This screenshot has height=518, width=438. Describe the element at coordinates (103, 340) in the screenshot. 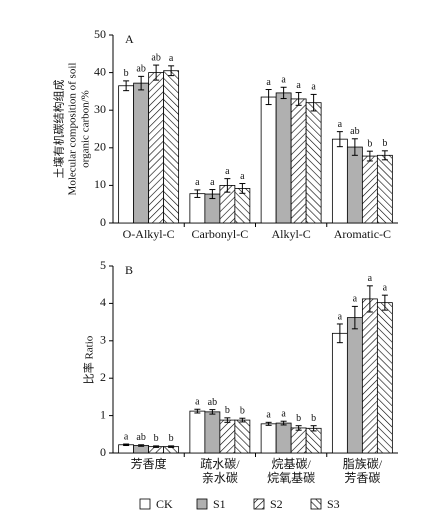

I see `y-tick-label: 3` at that location.